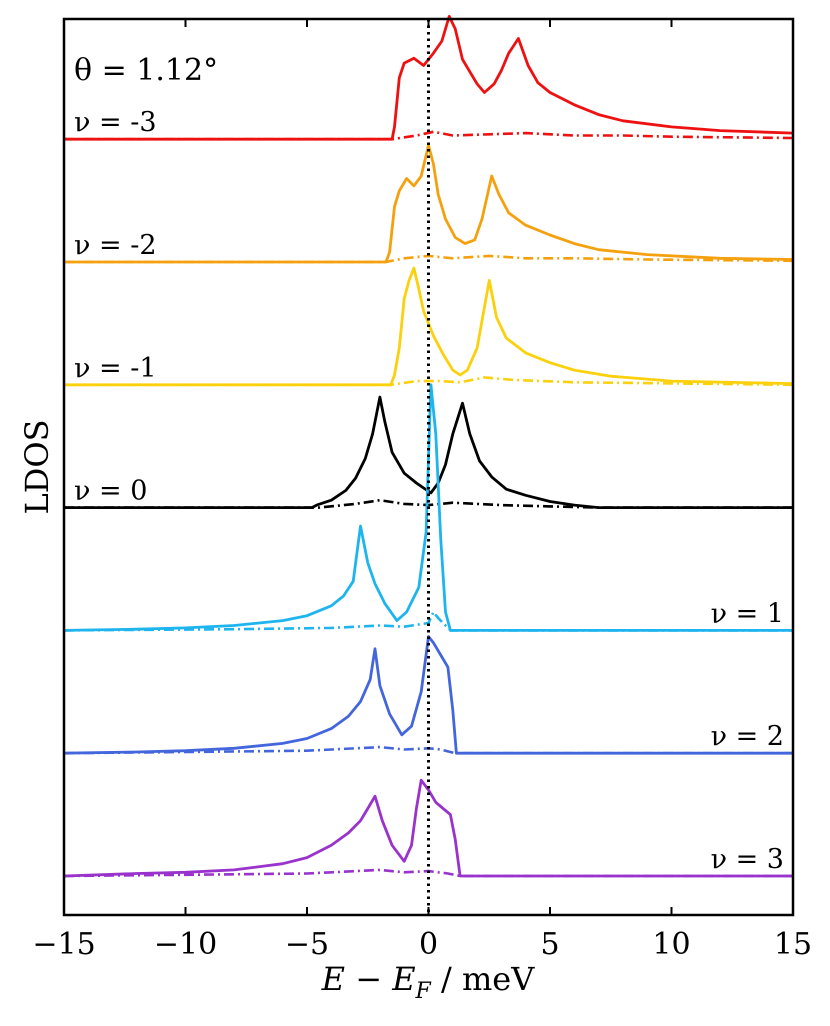  What do you see at coordinates (185, 944) in the screenshot?
I see `x-tick-label: −10` at bounding box center [185, 944].